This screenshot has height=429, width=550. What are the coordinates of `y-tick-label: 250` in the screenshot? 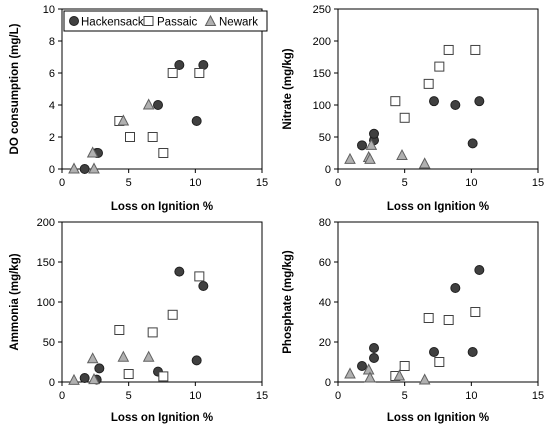 It's located at (322, 10).